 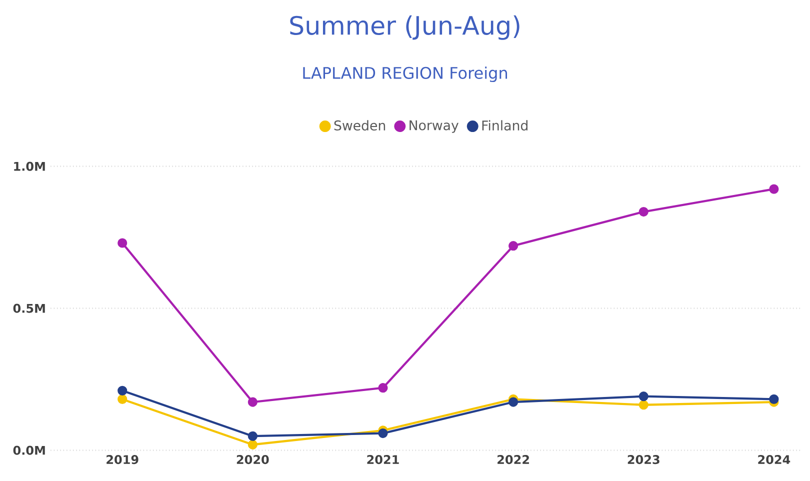 I want to click on x-tick-label: 2020, so click(x=252, y=459).